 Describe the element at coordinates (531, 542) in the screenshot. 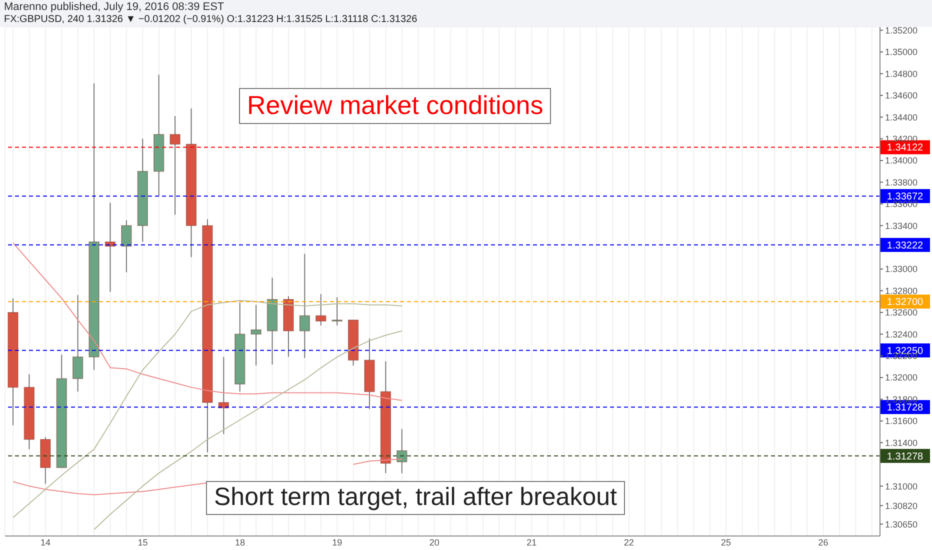

I see `x-tick-label: 21` at that location.